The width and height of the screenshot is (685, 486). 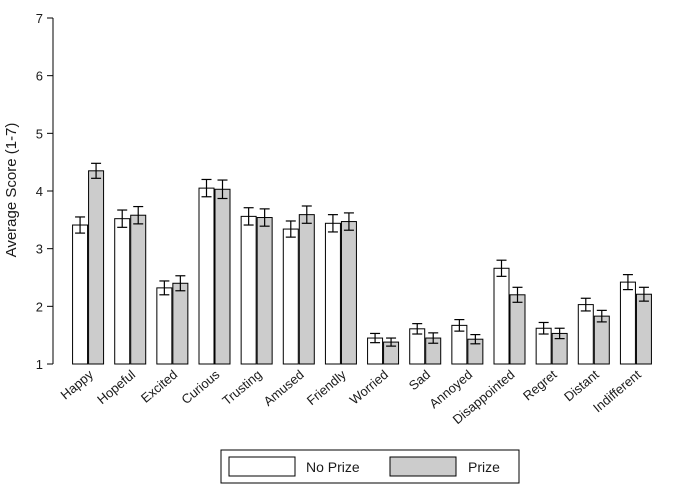 I want to click on x-tick-label: Hopeful, so click(x=116, y=387).